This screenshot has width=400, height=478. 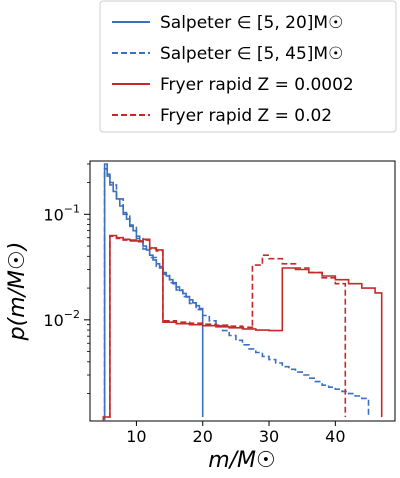 I want to click on legend-label-3: Fryer rapid Z = 0.02, so click(x=246, y=116).